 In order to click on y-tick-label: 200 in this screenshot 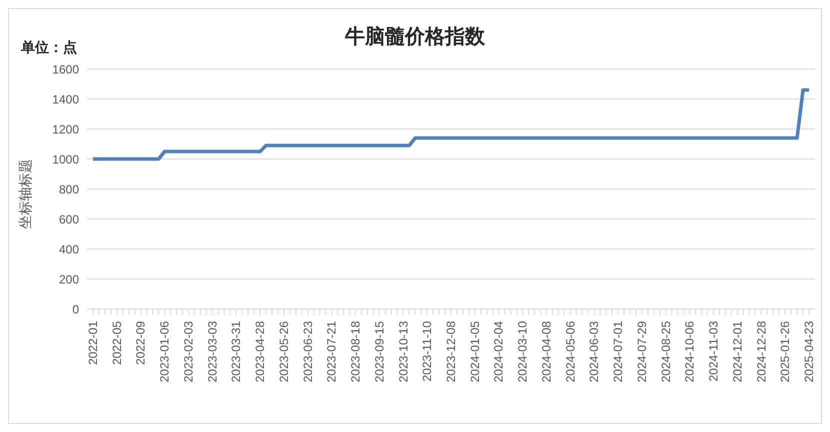, I will do `click(69, 279)`.